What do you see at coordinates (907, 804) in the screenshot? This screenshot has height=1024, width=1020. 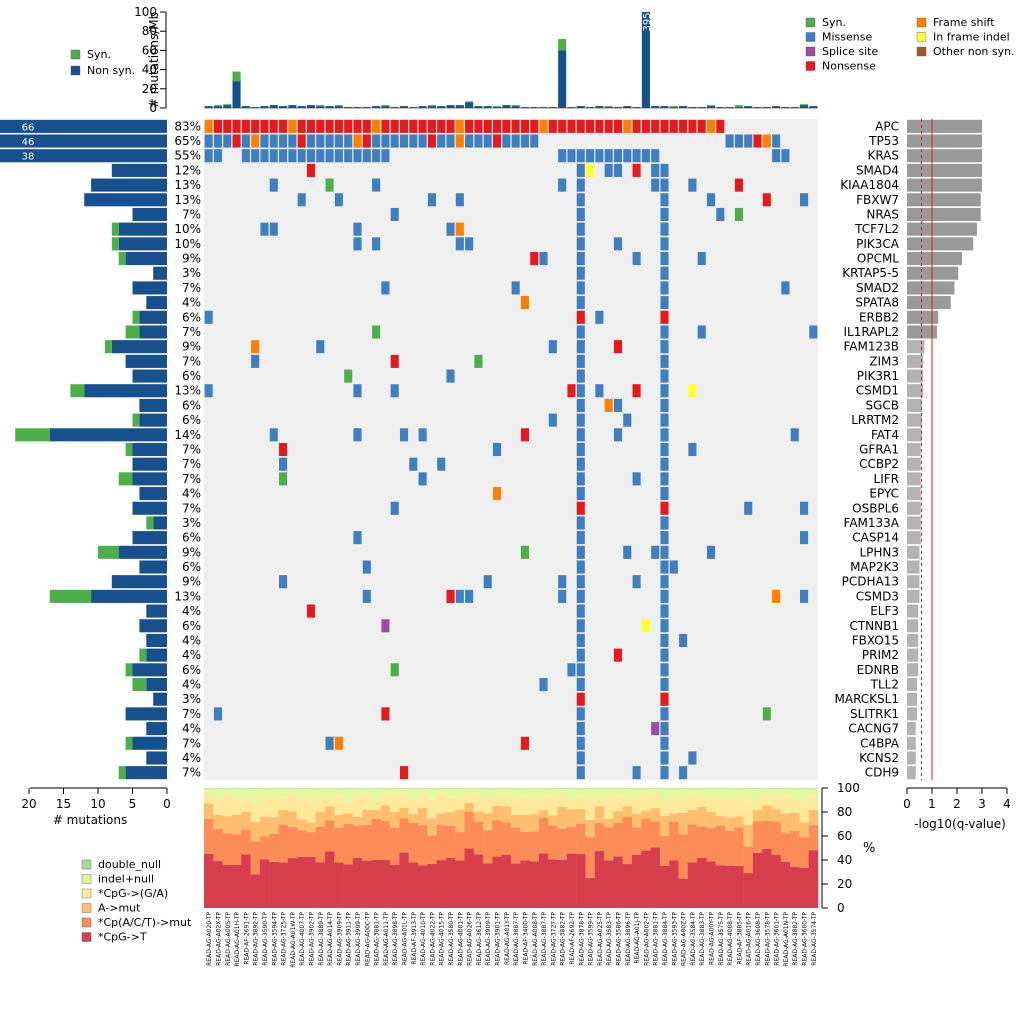 I see `qvalue-axis-tick-label: 0` at bounding box center [907, 804].